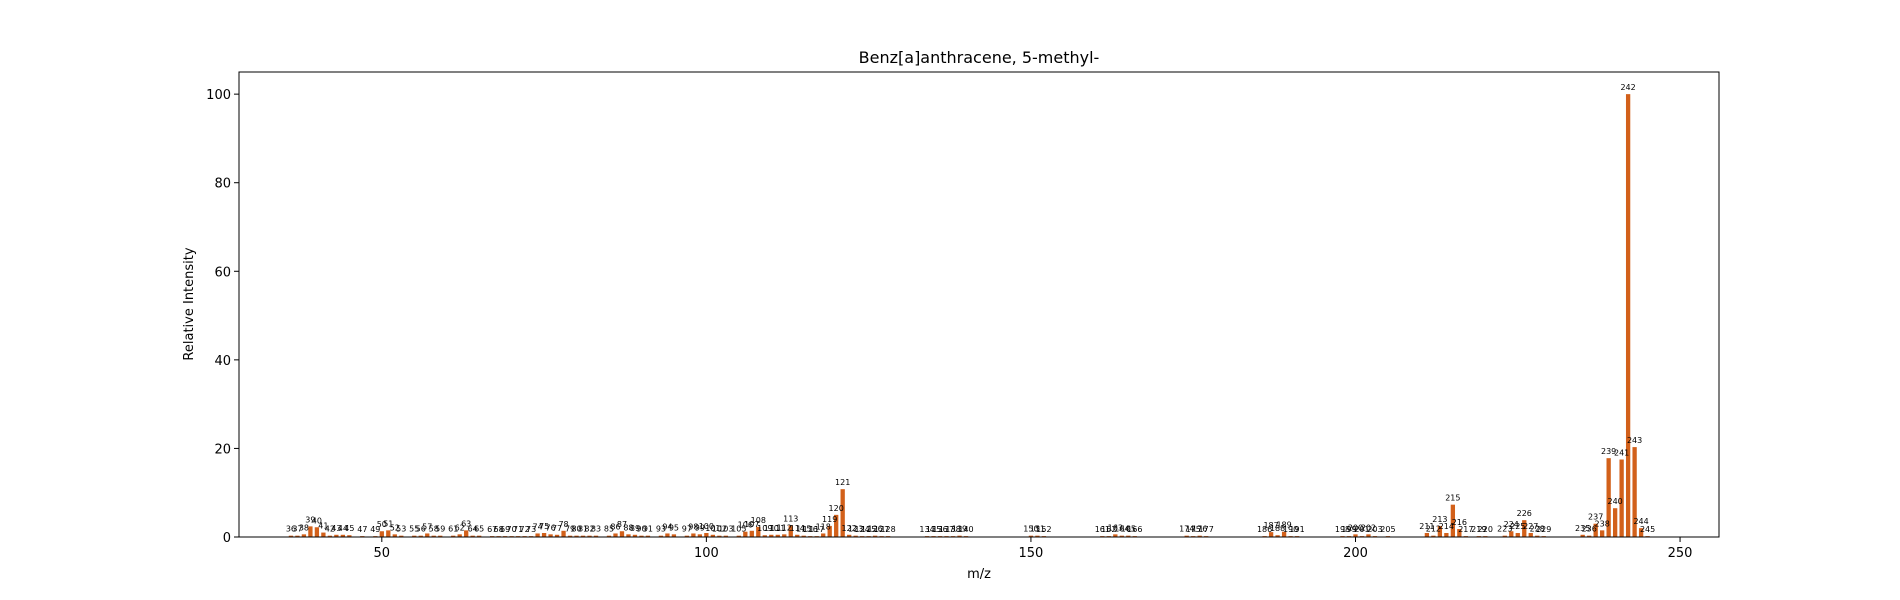 Image resolution: width=1900 pixels, height=600 pixels. I want to click on peak-label-164: 164, so click(1121, 529).